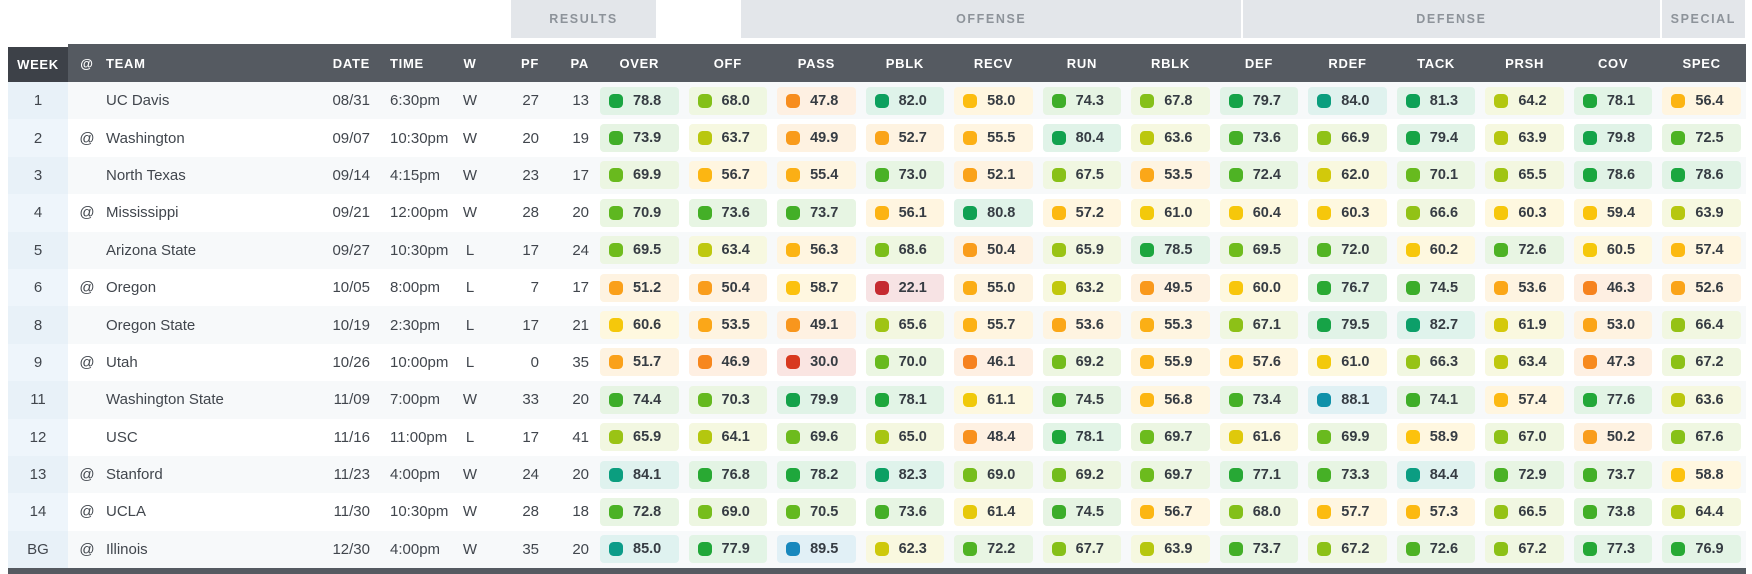 This screenshot has width=1752, height=574. I want to click on grade-pill: 65.6, so click(905, 325).